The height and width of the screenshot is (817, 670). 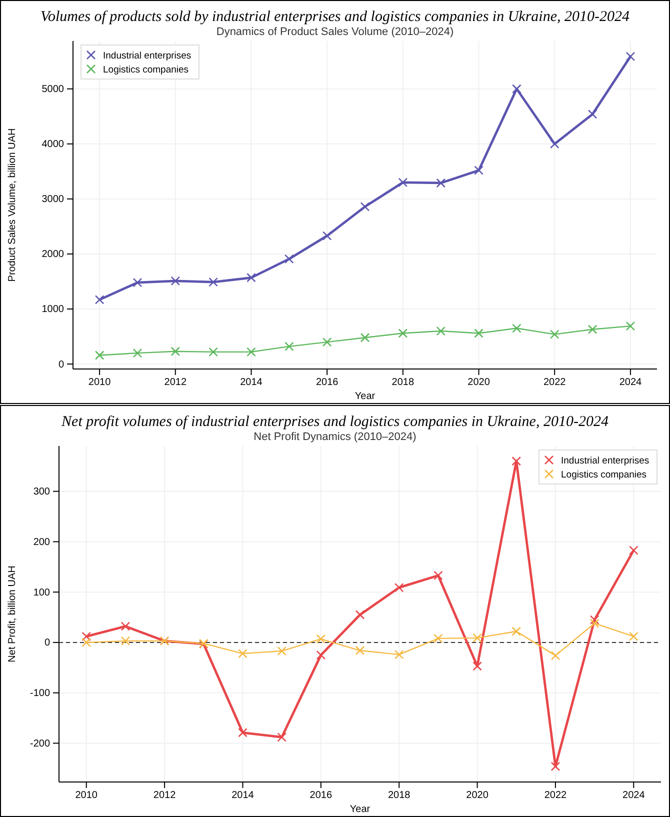 What do you see at coordinates (335, 17) in the screenshot?
I see `chart-title: Volumes of products sold by industrial enterprises and logistics companies in Ukraine, 2010-2024` at bounding box center [335, 17].